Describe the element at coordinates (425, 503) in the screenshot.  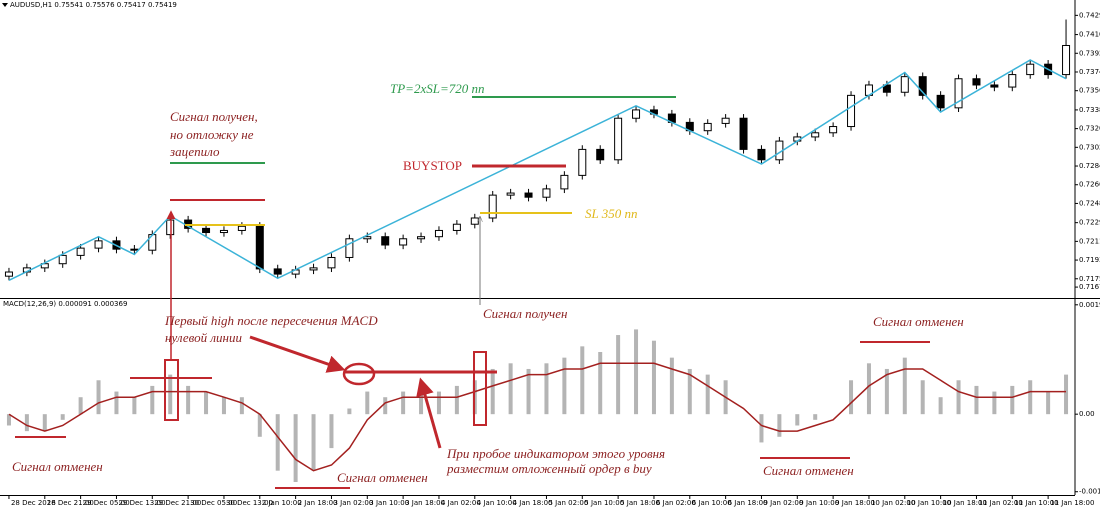
I see `x-tick-label: 3 Jan 18:00` at that location.